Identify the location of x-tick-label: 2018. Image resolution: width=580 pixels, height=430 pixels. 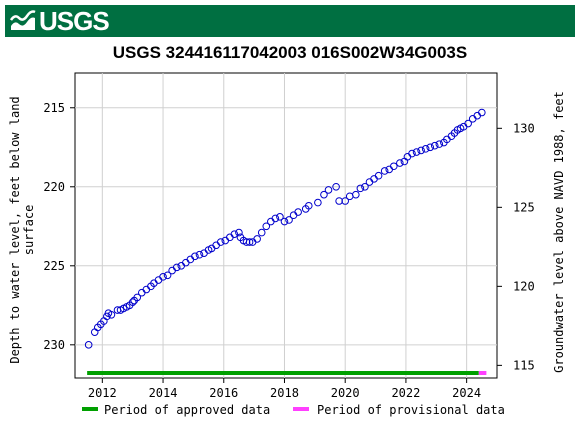
(284, 393).